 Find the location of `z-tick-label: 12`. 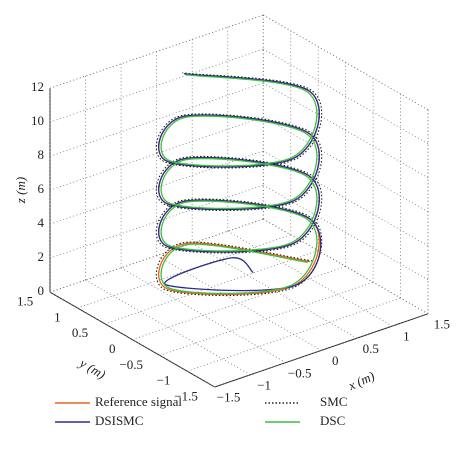

z-tick-label: 12 is located at coordinates (37, 86).